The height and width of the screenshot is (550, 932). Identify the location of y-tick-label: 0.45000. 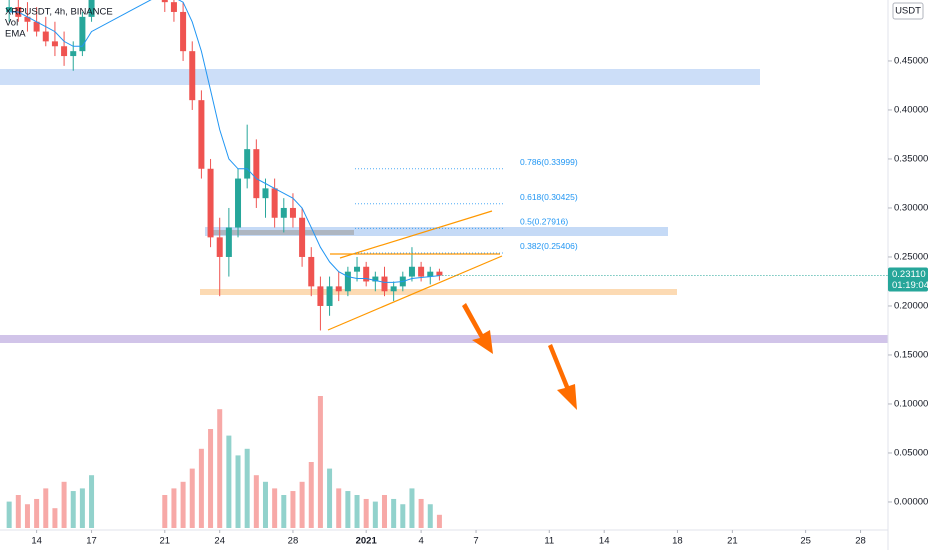
(911, 60).